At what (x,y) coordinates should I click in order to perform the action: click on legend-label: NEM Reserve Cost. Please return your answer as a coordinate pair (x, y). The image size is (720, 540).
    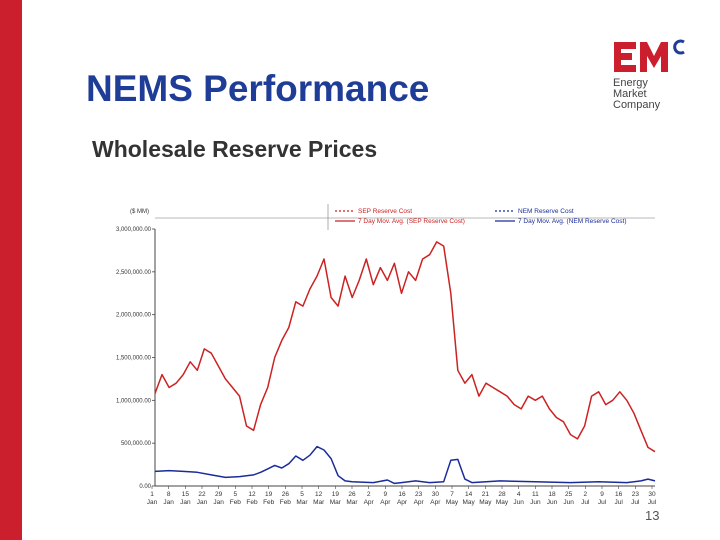
    Looking at the image, I should click on (546, 211).